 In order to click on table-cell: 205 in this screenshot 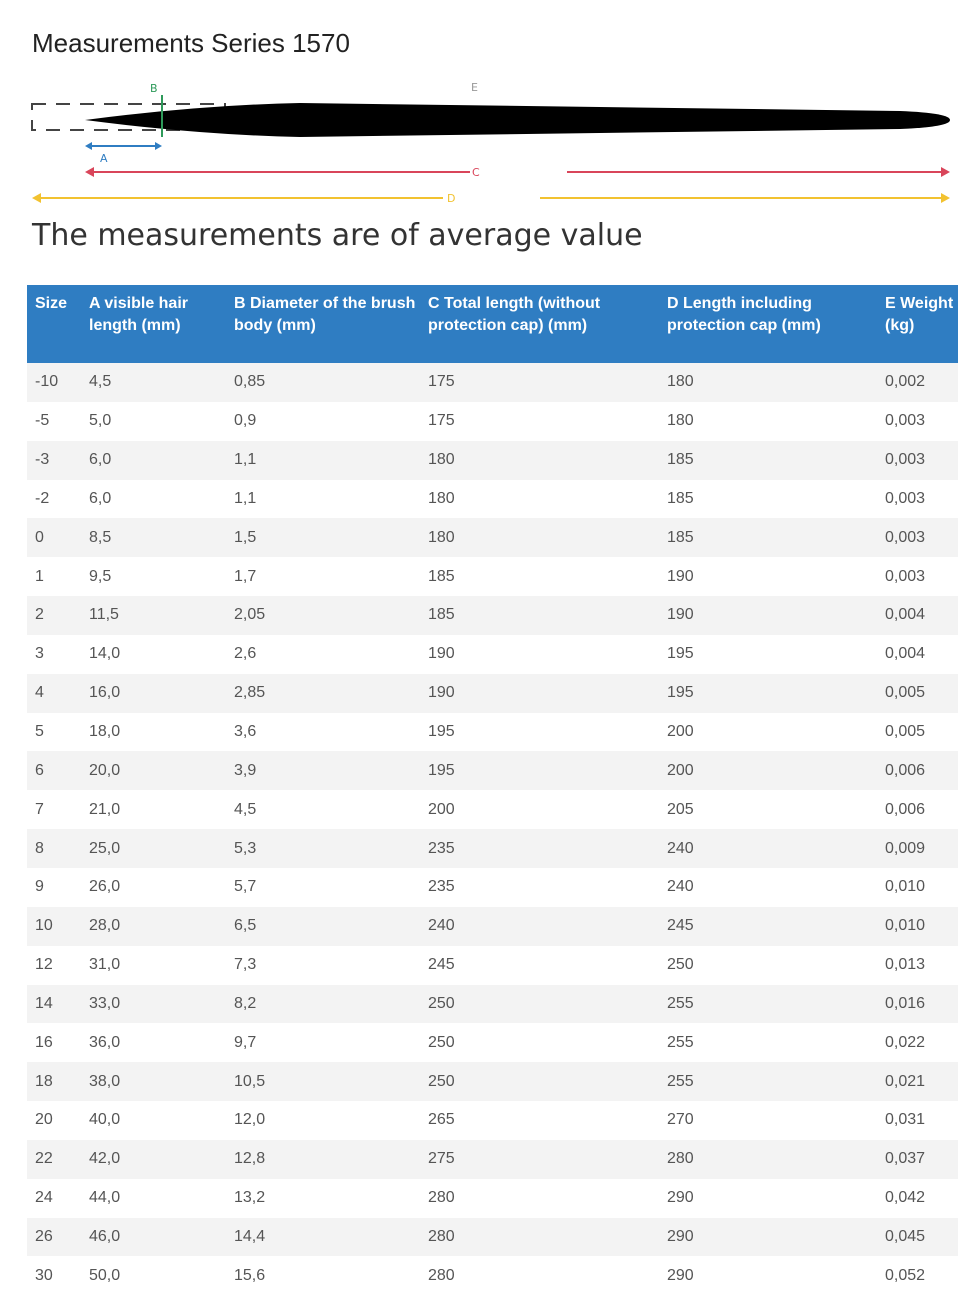, I will do `click(680, 809)`.